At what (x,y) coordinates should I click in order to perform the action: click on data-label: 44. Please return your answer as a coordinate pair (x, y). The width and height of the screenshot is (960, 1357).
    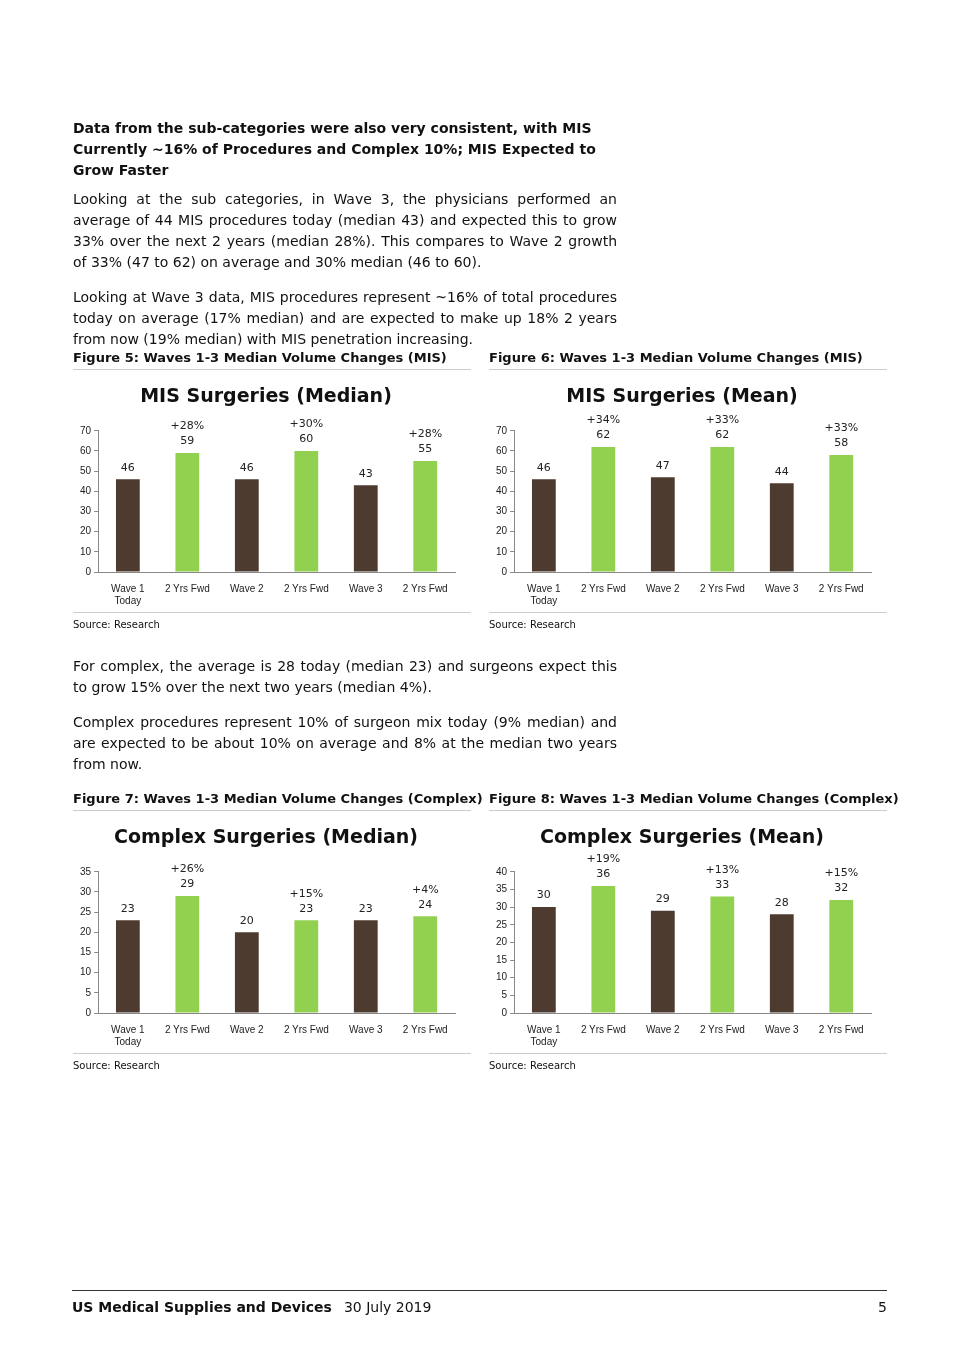
    Looking at the image, I should click on (781, 471).